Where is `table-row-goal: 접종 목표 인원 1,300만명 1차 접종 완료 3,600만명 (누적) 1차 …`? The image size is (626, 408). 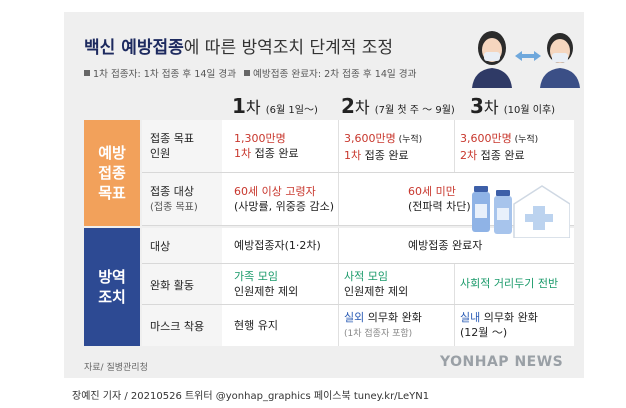 table-row-goal: 접종 목표 인원 1,300만명 1차 접종 완료 3,600만명 (누적) 1차 … is located at coordinates (358, 146).